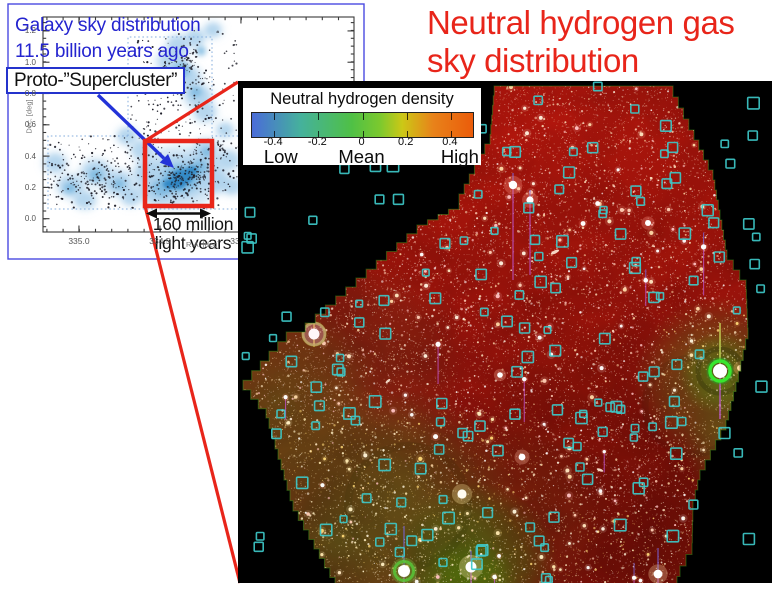 This screenshot has width=777, height=589. What do you see at coordinates (182, 86) in the screenshot?
I see `survey-outline-dotted` at bounding box center [182, 86].